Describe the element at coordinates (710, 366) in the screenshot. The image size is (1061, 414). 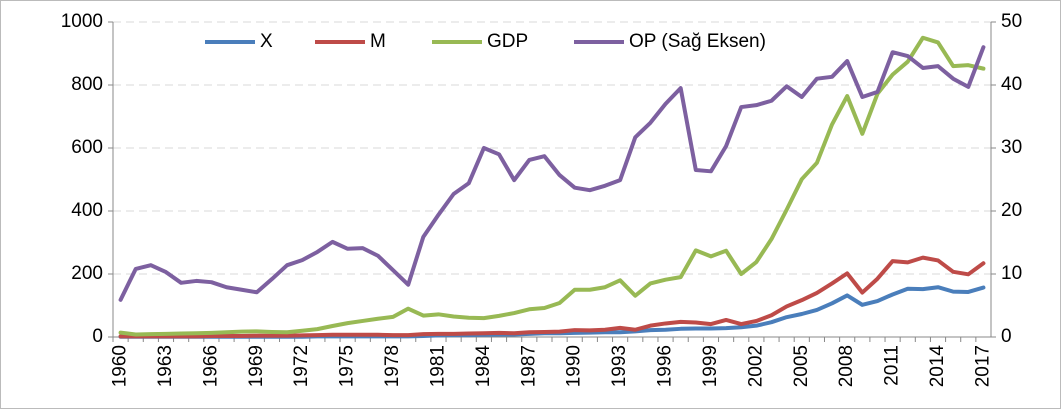
I see `x-tick-label: 1999` at that location.